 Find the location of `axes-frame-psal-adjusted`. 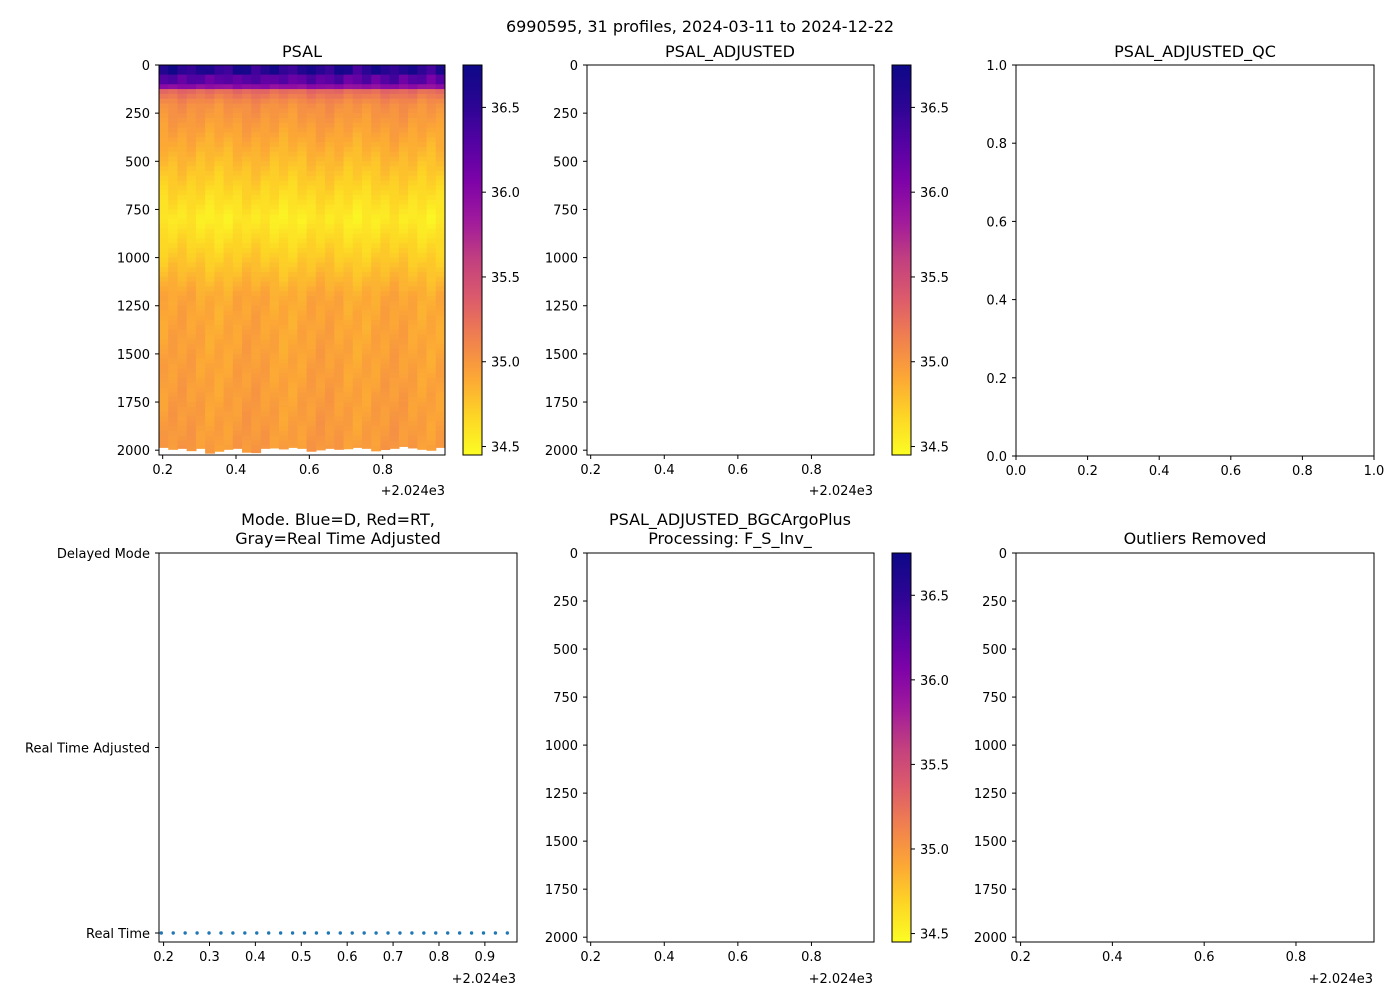

axes-frame-psal-adjusted is located at coordinates (730, 260).